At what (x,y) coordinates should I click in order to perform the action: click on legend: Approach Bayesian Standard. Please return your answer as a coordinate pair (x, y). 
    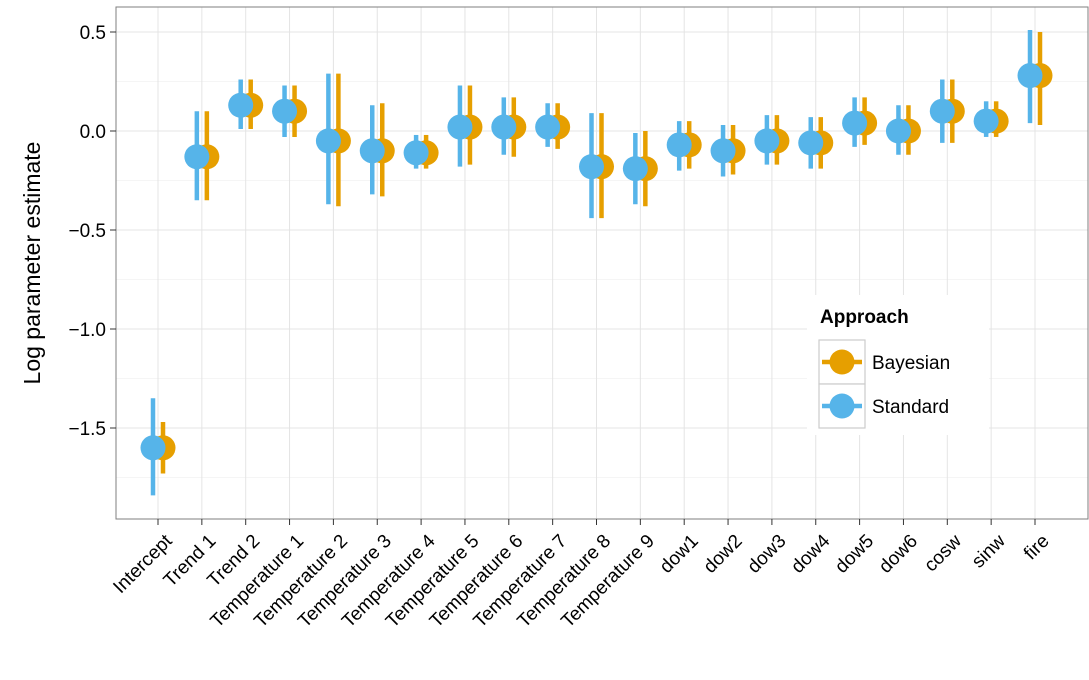
    Looking at the image, I should click on (898, 365).